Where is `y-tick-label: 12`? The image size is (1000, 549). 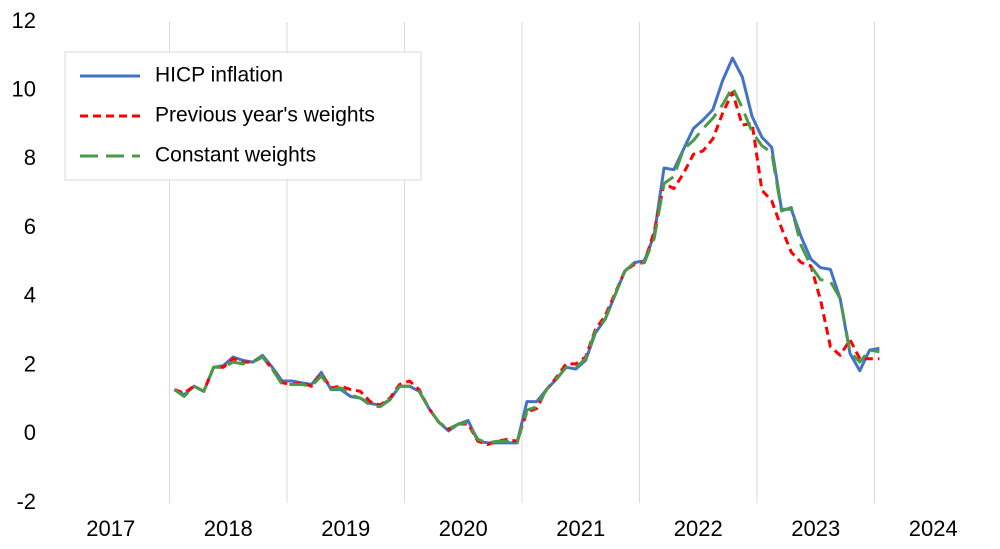
y-tick-label: 12 is located at coordinates (24, 20).